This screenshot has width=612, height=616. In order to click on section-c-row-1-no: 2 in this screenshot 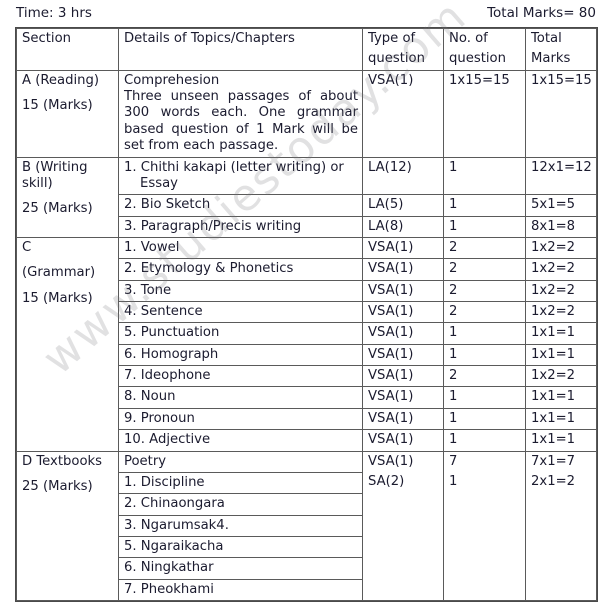, I will do `click(484, 248)`.